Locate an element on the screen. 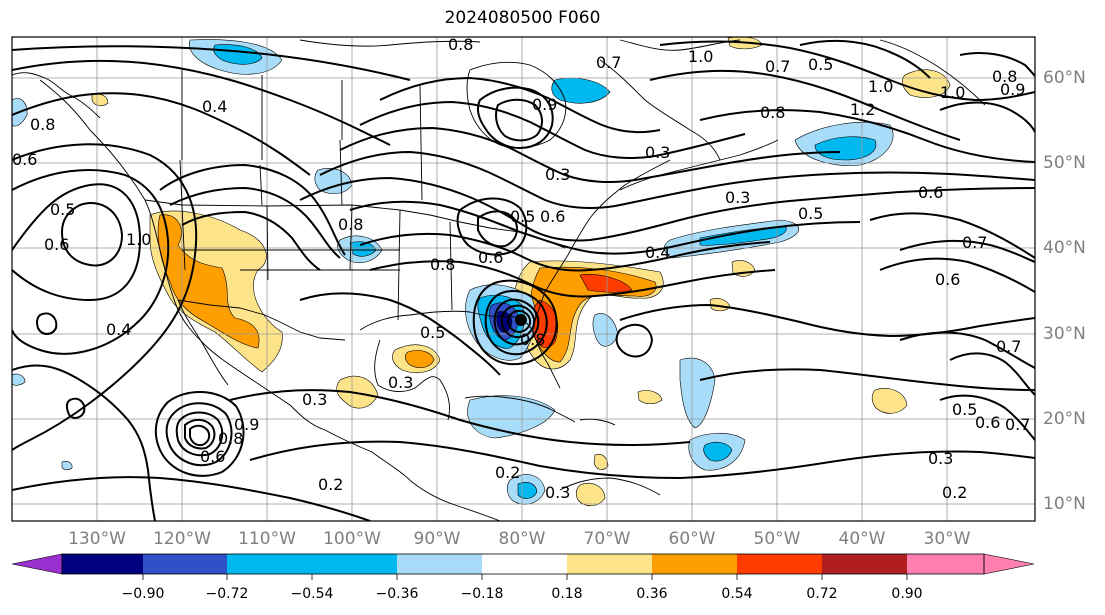  lon-label: 80°W is located at coordinates (522, 539).